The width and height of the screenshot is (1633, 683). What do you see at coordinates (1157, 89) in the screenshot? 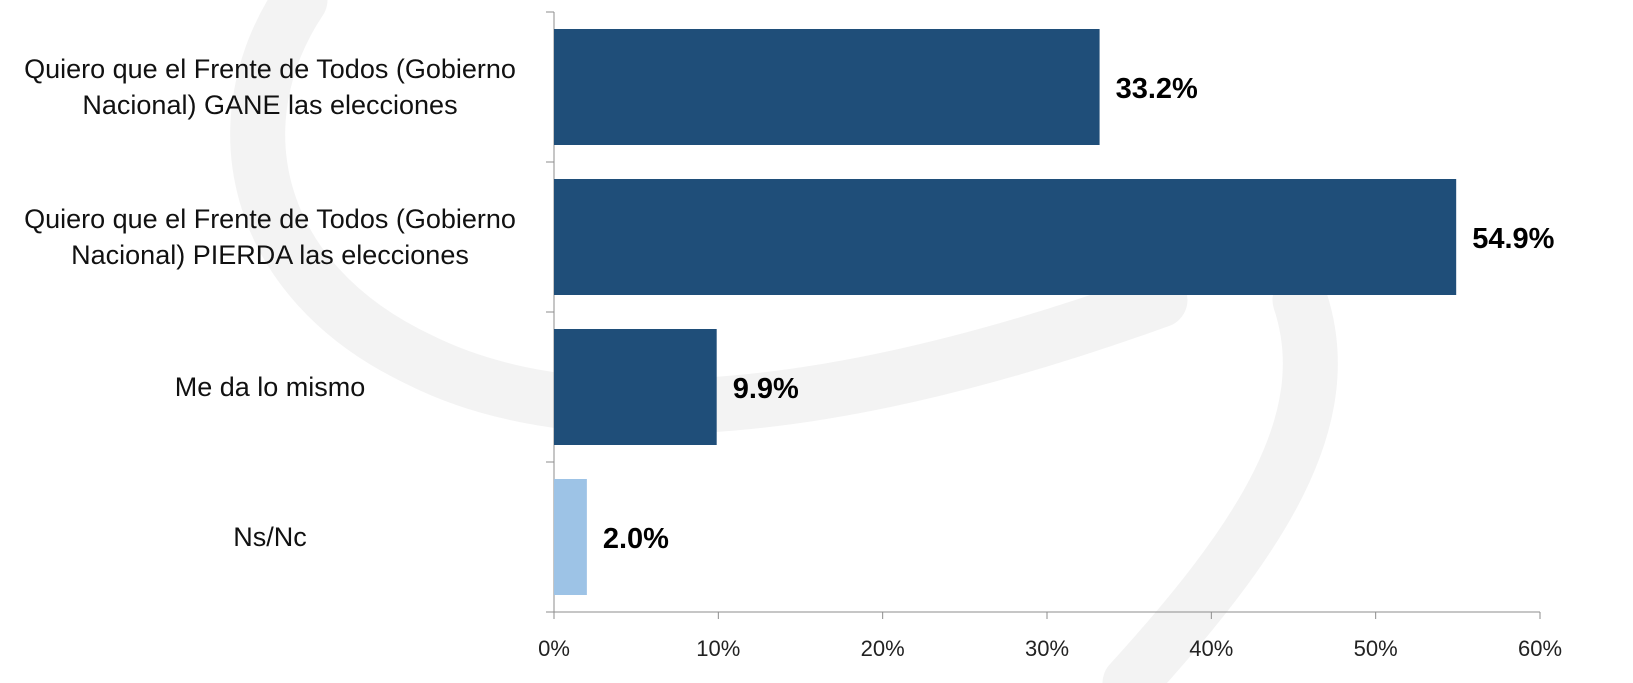
I see `value-label: 33.2%` at bounding box center [1157, 89].